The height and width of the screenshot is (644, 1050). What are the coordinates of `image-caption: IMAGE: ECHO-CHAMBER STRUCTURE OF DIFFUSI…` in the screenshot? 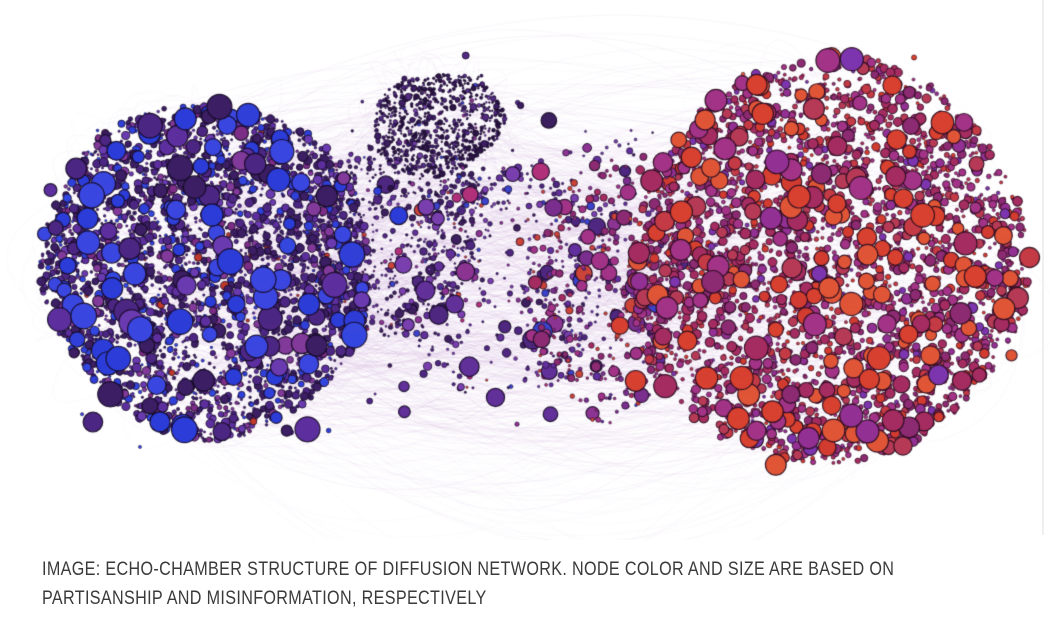 It's located at (546, 584).